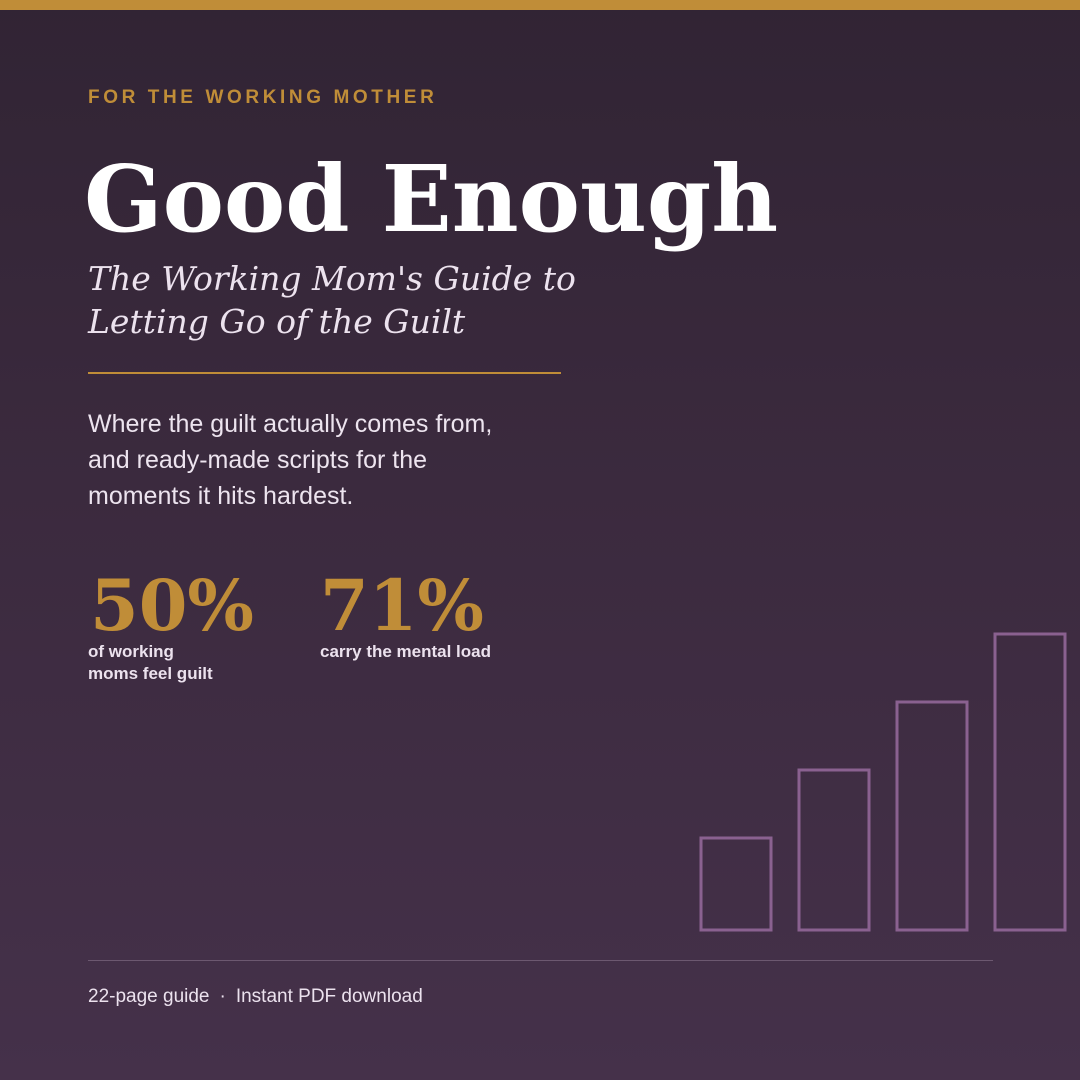  What do you see at coordinates (172, 605) in the screenshot?
I see `stat-value: 50%` at bounding box center [172, 605].